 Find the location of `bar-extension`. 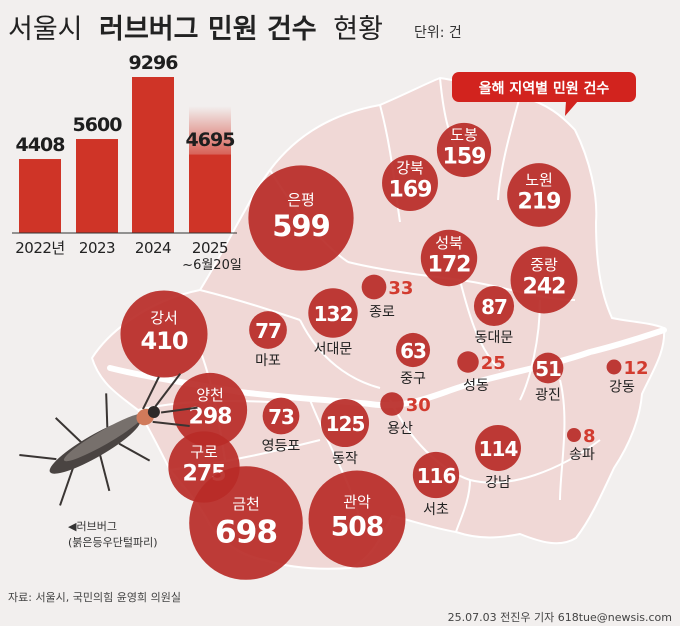

bar-extension is located at coordinates (210, 130).